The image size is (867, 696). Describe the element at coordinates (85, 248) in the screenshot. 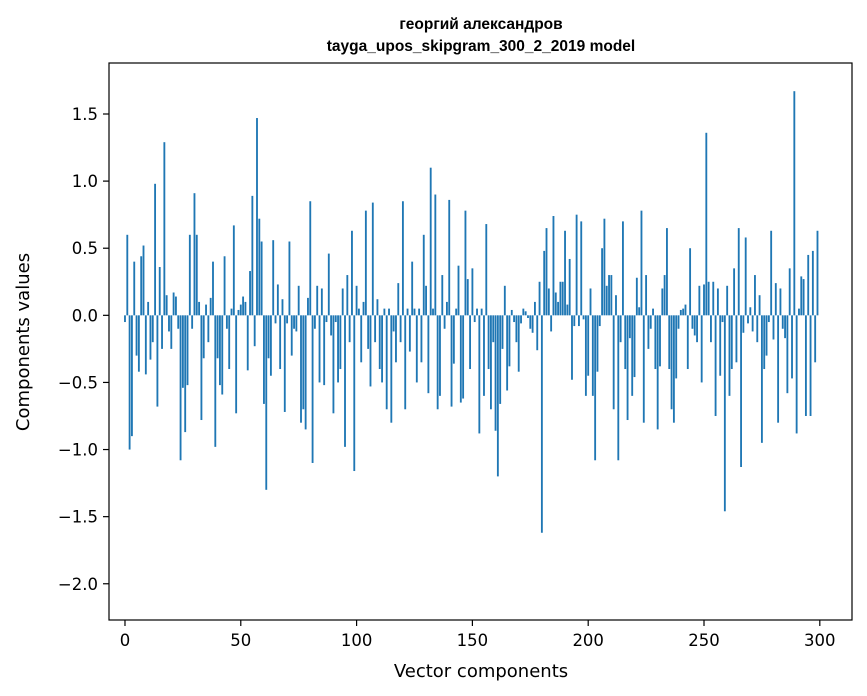

I see `y-tick-label: 0.5` at that location.